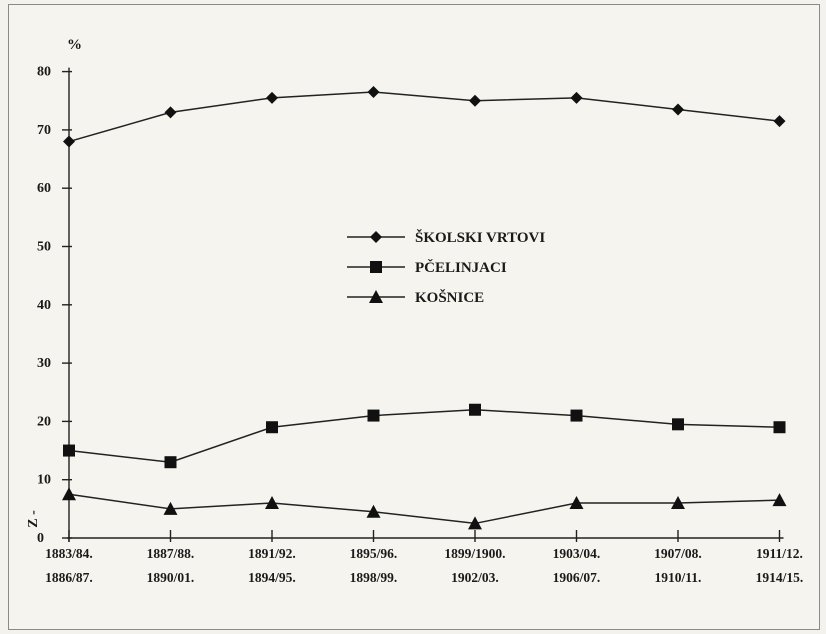 Image resolution: width=826 pixels, height=634 pixels. What do you see at coordinates (424, 435) in the screenshot?
I see `series-line-square` at bounding box center [424, 435].